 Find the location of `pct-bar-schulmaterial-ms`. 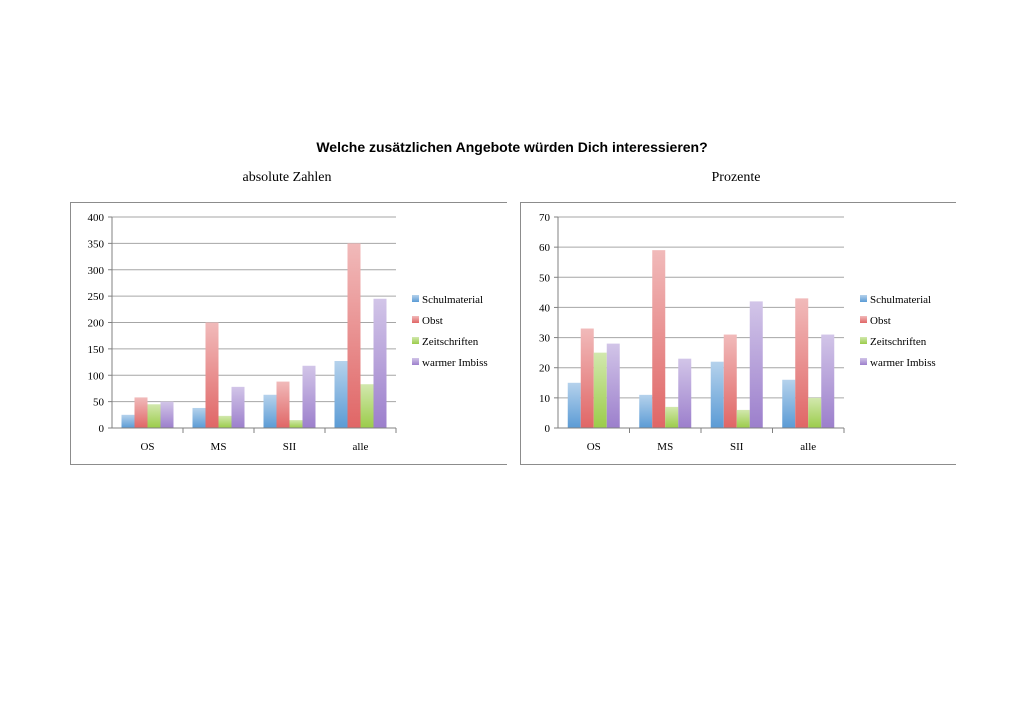

pct-bar-schulmaterial-ms is located at coordinates (646, 411).